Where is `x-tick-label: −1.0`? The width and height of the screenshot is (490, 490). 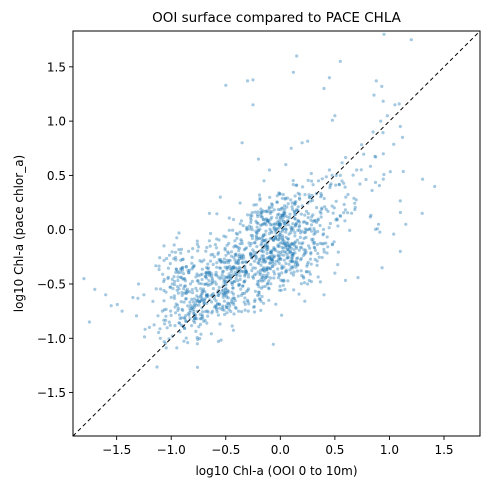
x-tick-label: −1.0 is located at coordinates (171, 450).